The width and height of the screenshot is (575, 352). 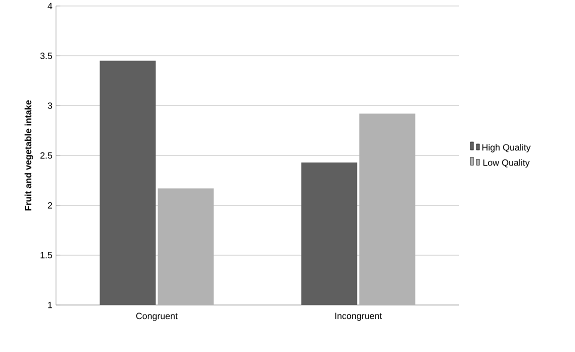 I want to click on y-axis-title: Fruit and vegetable intake, so click(x=29, y=155).